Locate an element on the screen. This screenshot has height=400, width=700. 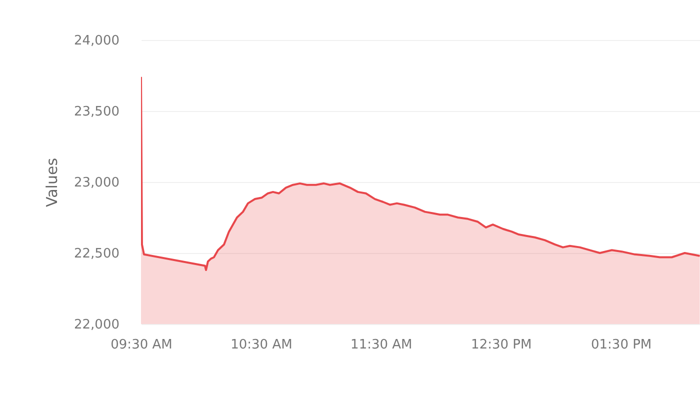
x-tick-label: 09:30 AM is located at coordinates (141, 345).